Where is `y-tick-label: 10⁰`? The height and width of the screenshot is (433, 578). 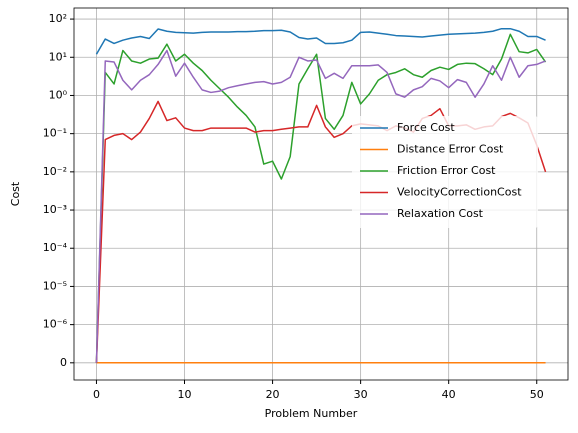
y-tick-label: 10⁰ is located at coordinates (58, 94).